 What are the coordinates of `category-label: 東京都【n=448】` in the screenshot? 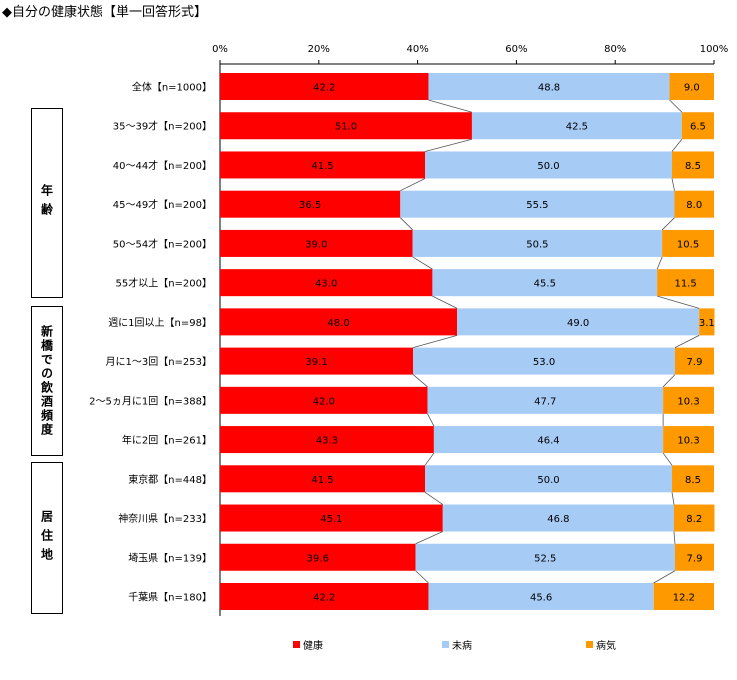 It's located at (170, 479).